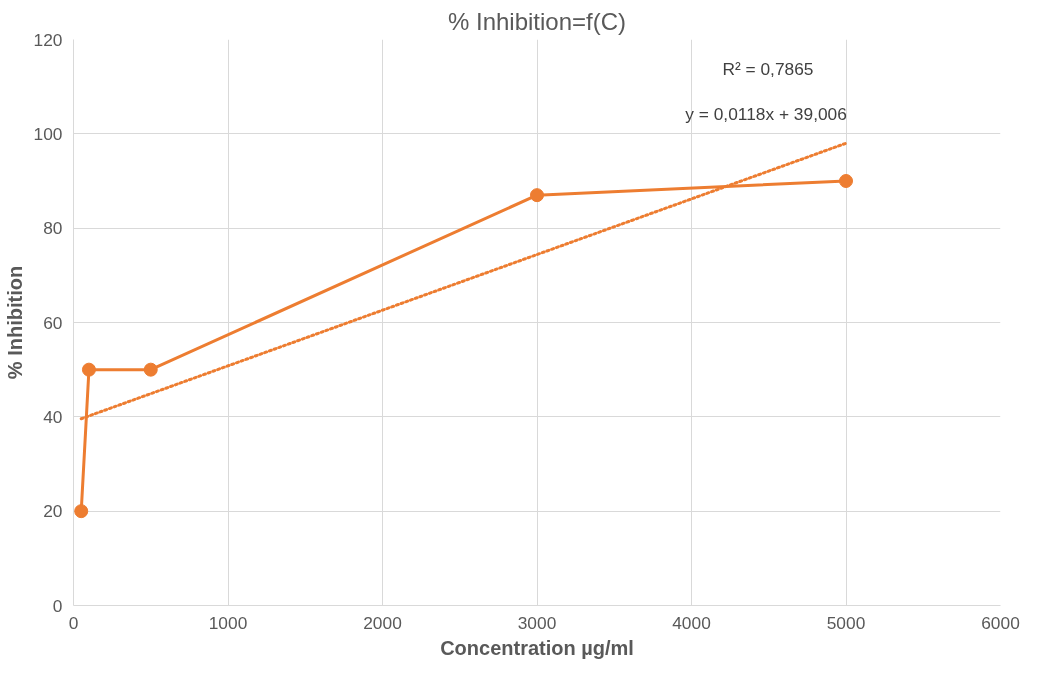 Image resolution: width=1046 pixels, height=673 pixels. I want to click on y-tick-label: 20, so click(53, 511).